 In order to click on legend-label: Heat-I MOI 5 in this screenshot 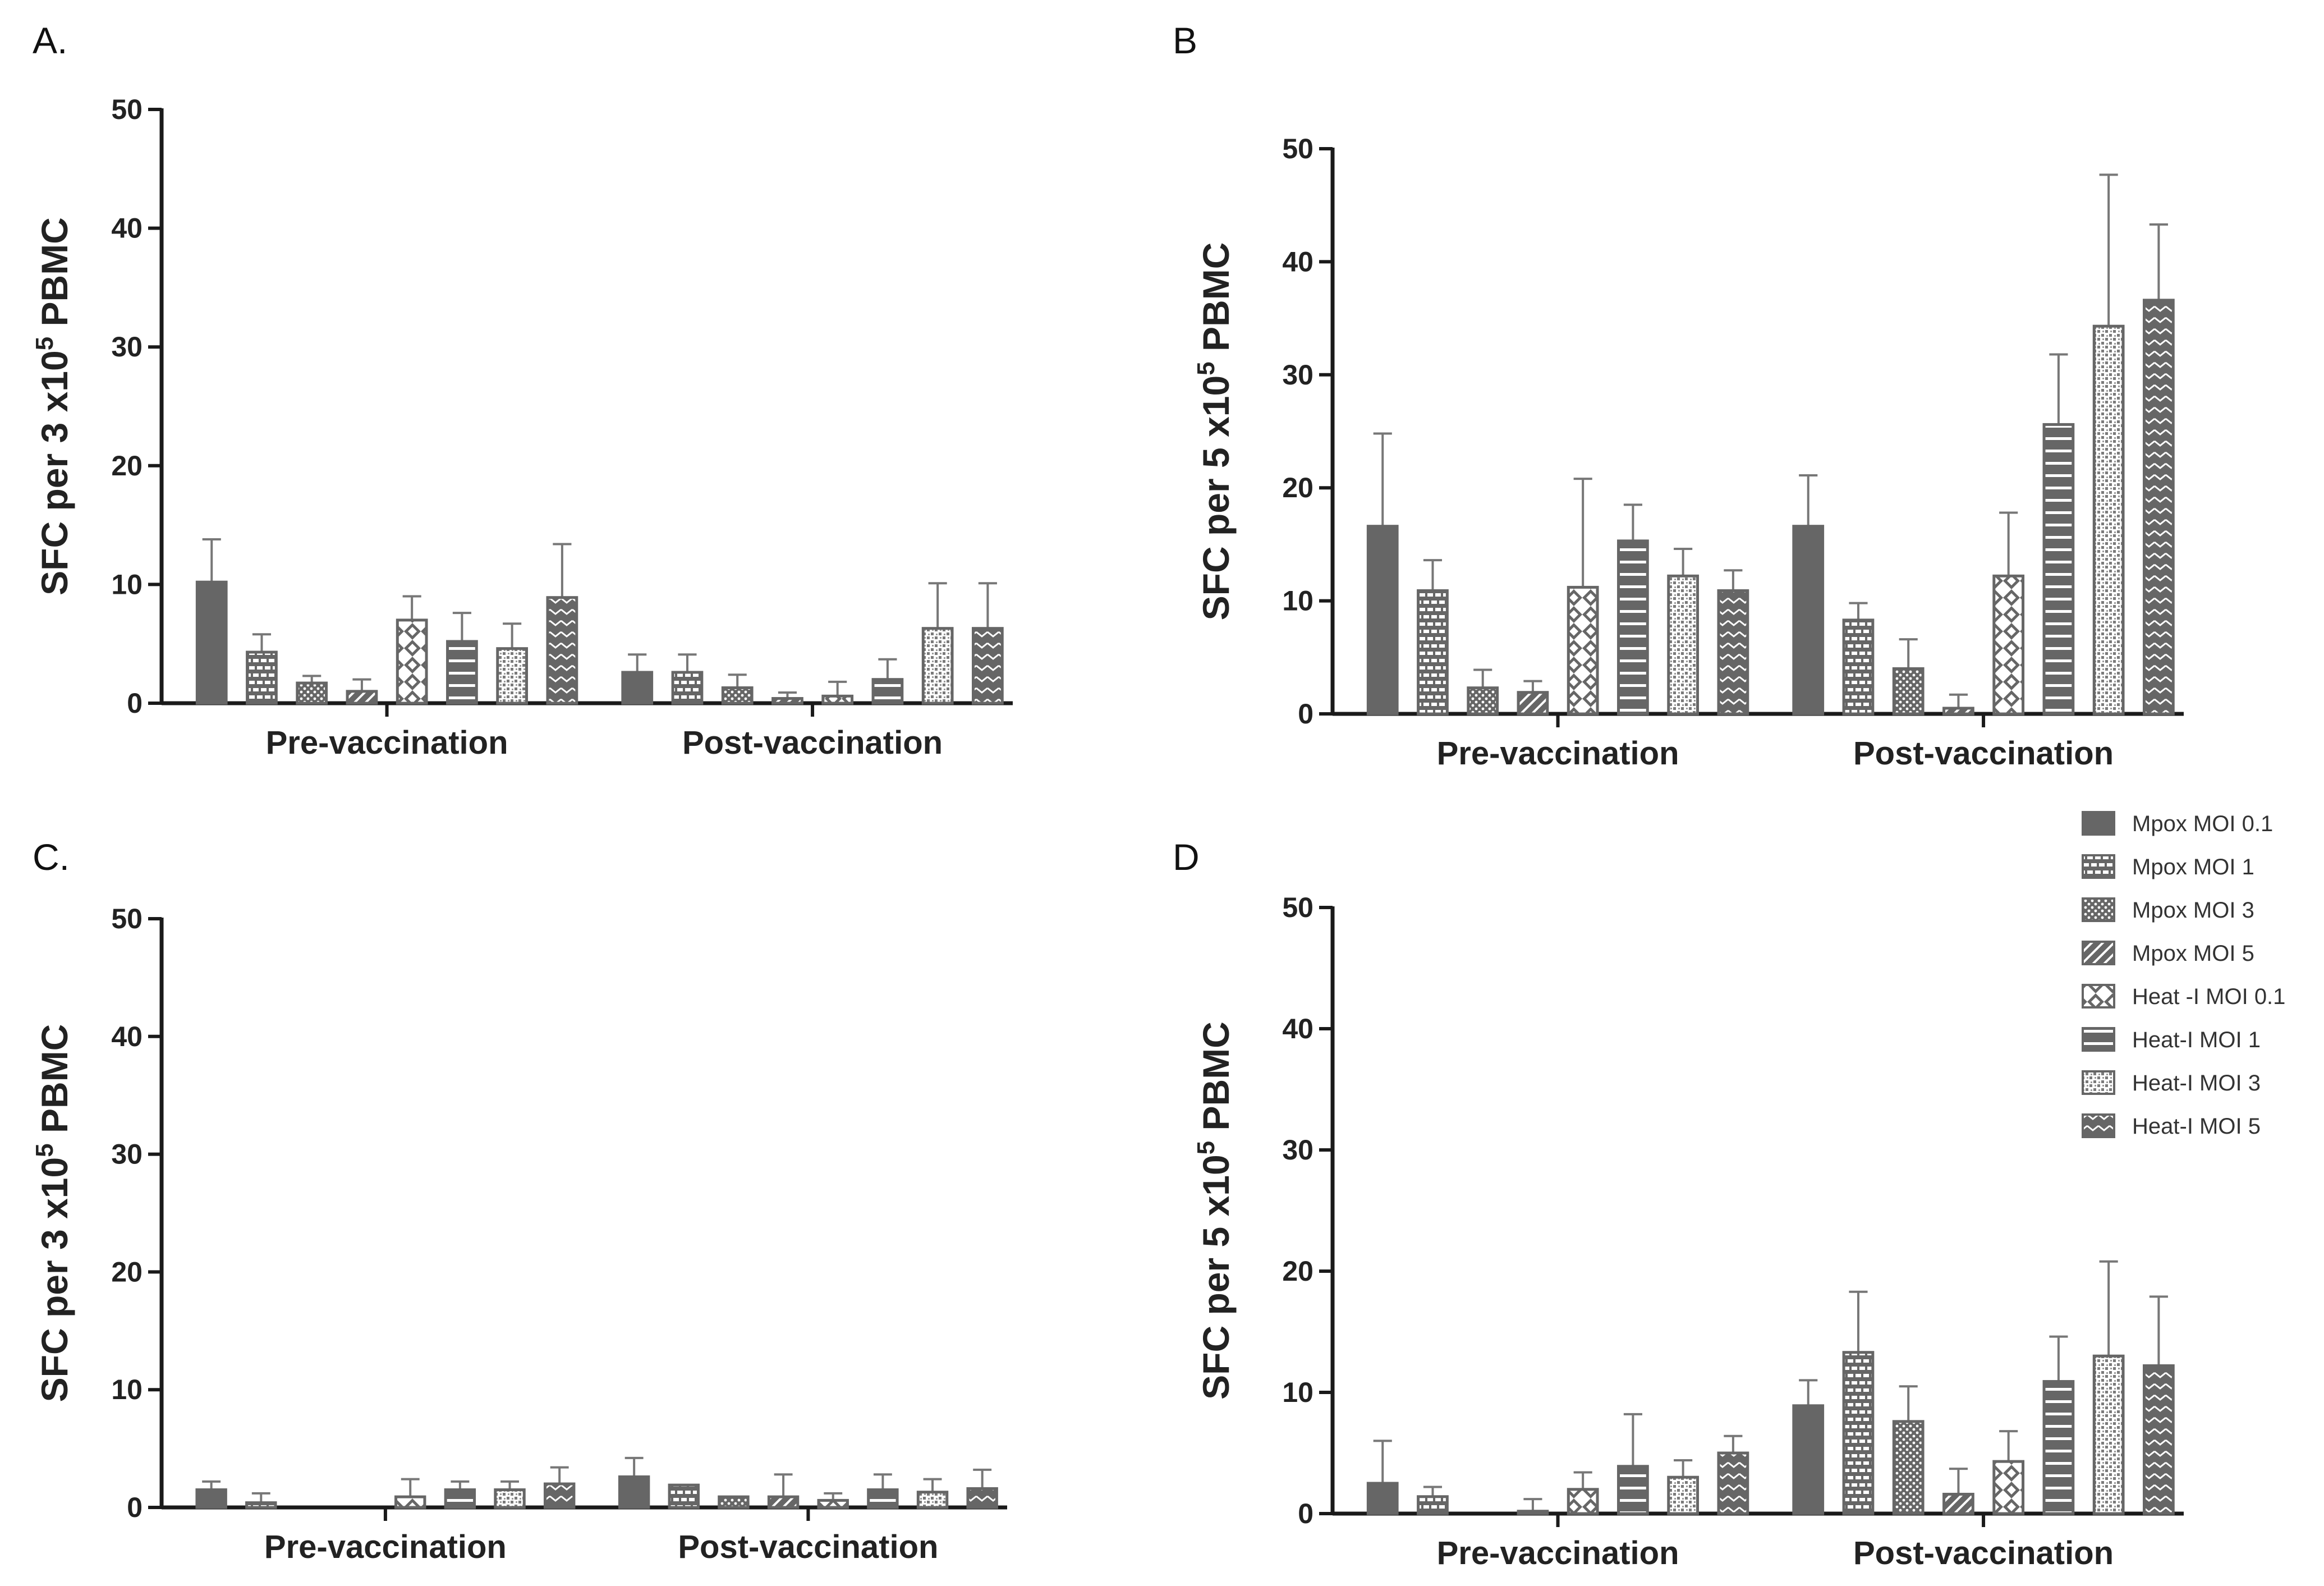, I will do `click(2196, 1126)`.